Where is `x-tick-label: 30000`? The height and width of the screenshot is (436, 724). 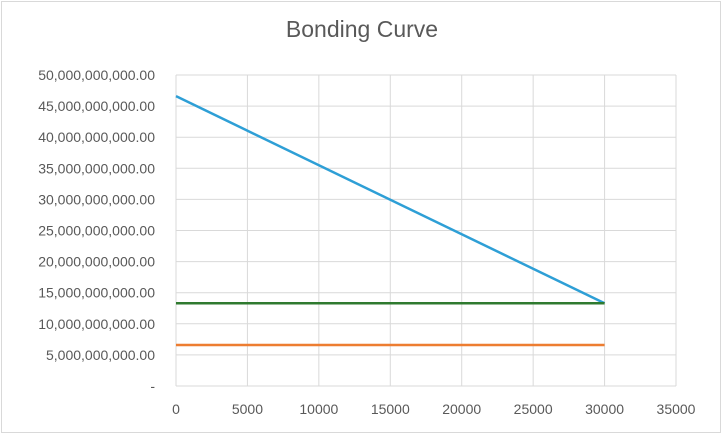 x-tick-label: 30000 is located at coordinates (604, 409).